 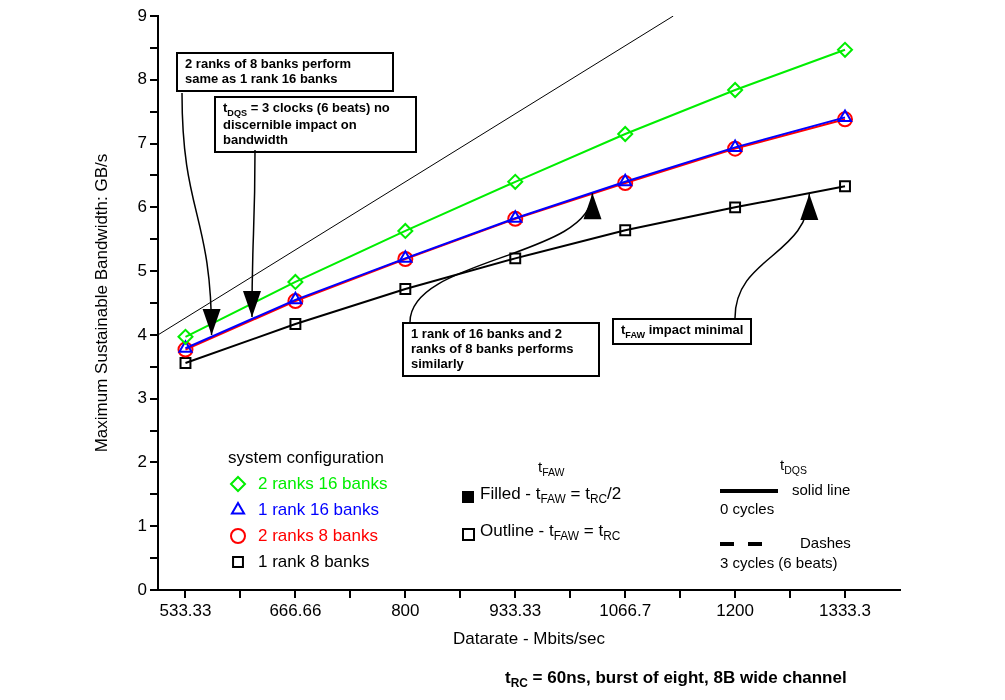 What do you see at coordinates (515, 610) in the screenshot?
I see `x-tick-label: 933.33` at bounding box center [515, 610].